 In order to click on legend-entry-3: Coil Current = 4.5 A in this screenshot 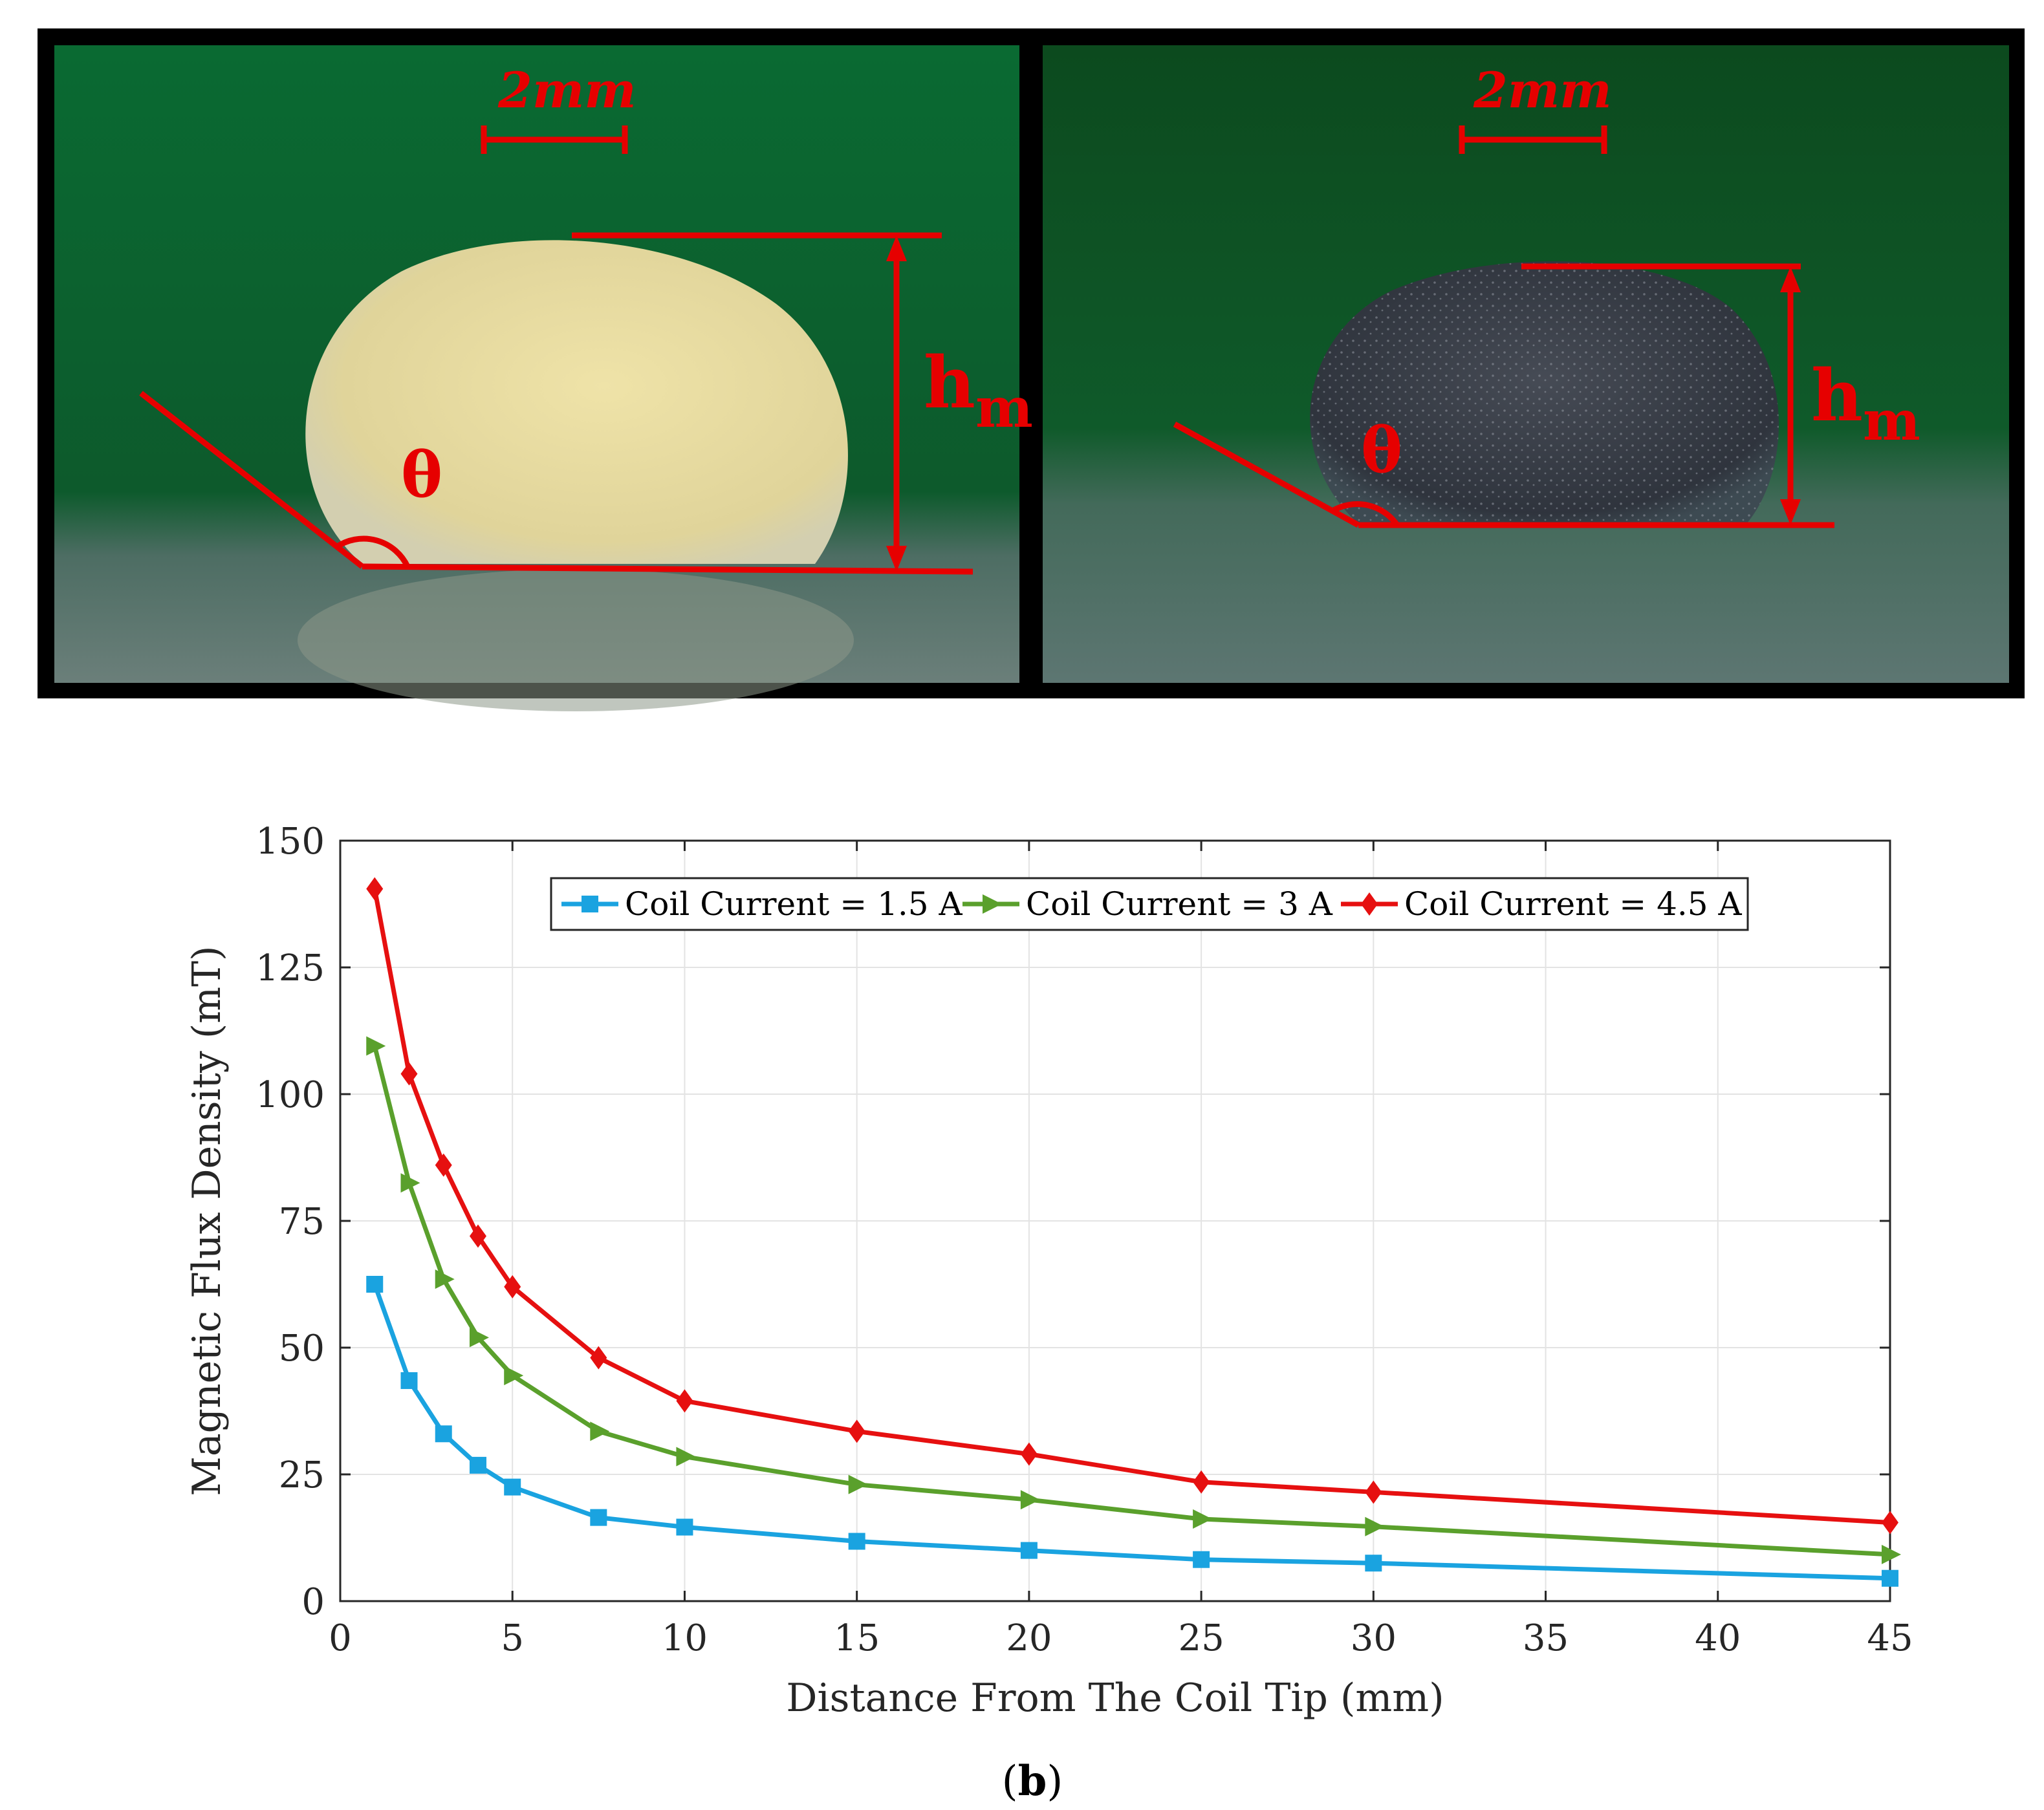, I will do `click(1573, 904)`.